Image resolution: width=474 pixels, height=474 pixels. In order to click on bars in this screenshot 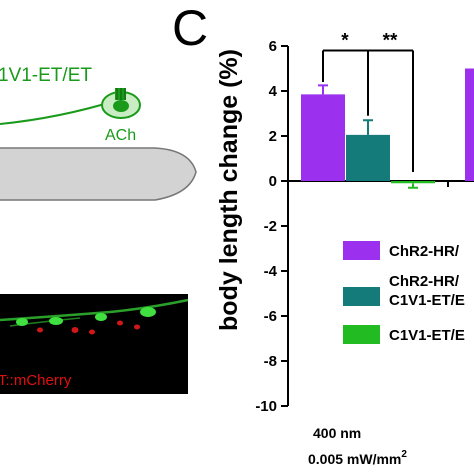, I will do `click(387, 128)`.